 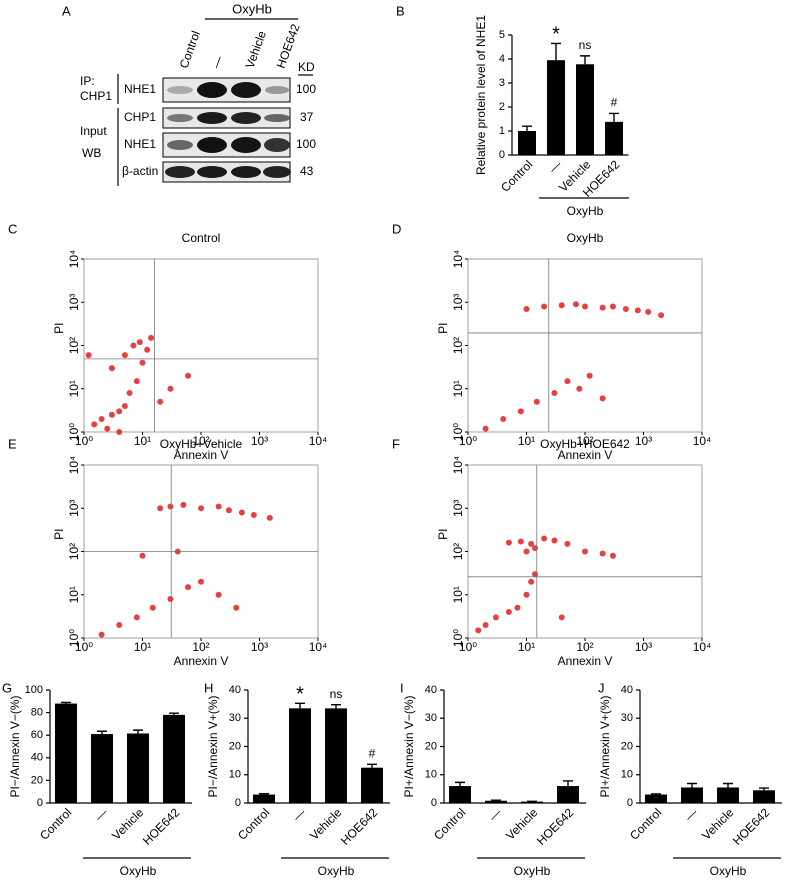 What do you see at coordinates (495, 814) in the screenshot?
I see `x-tick-label: —` at bounding box center [495, 814].